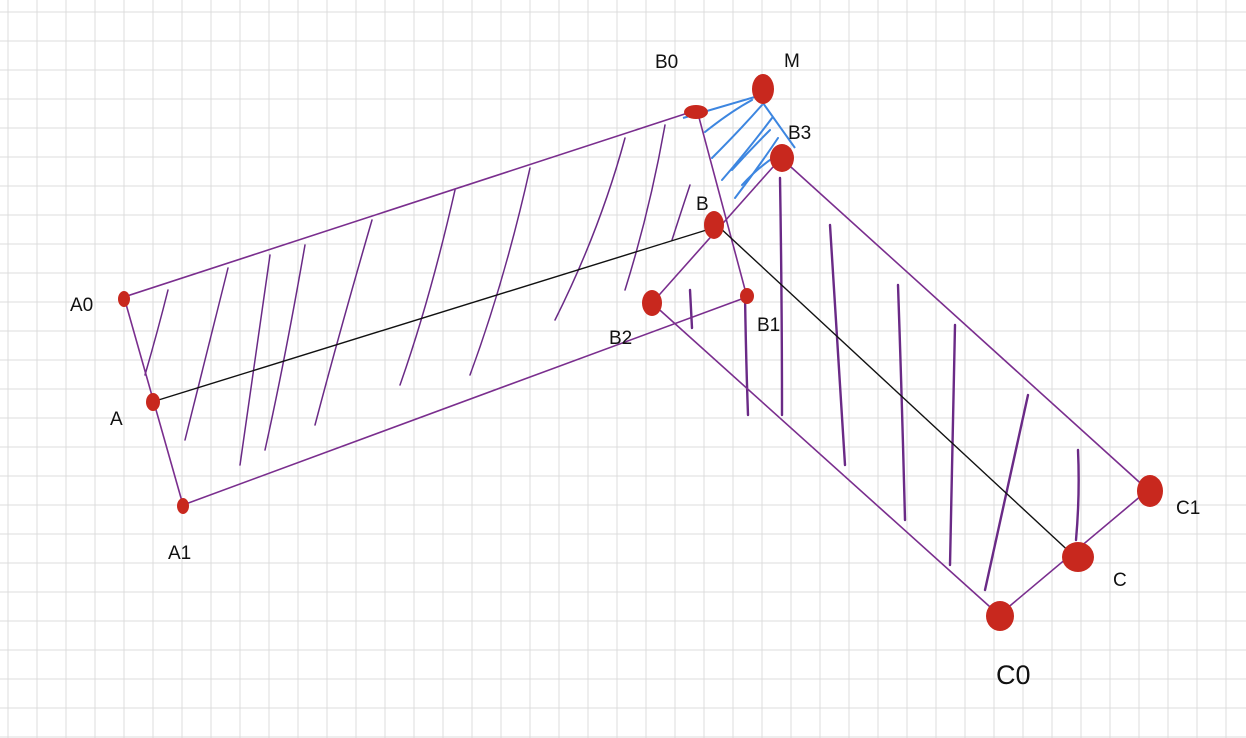 The image size is (1246, 738). Describe the element at coordinates (747, 296) in the screenshot. I see `point-b1` at that location.